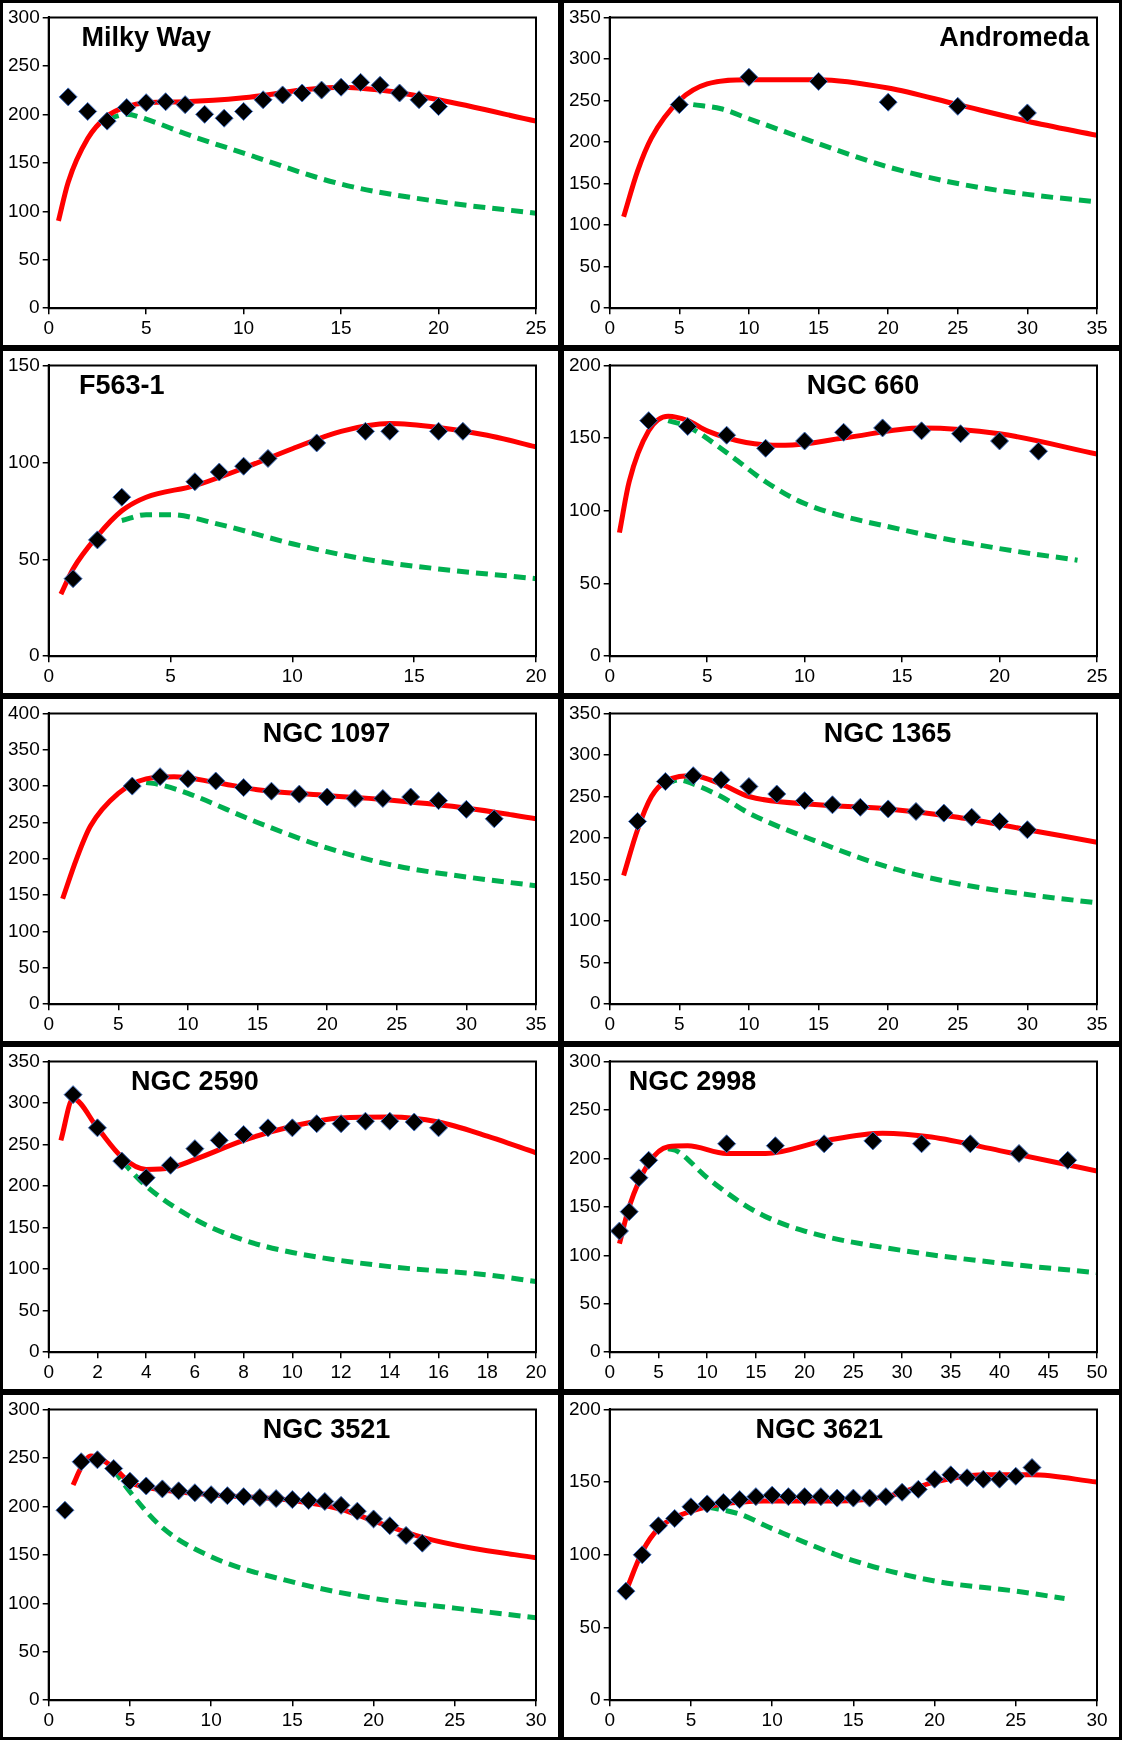 The height and width of the screenshot is (1740, 1122). Describe the element at coordinates (1097, 1719) in the screenshot. I see `x-tick-label: 30` at that location.